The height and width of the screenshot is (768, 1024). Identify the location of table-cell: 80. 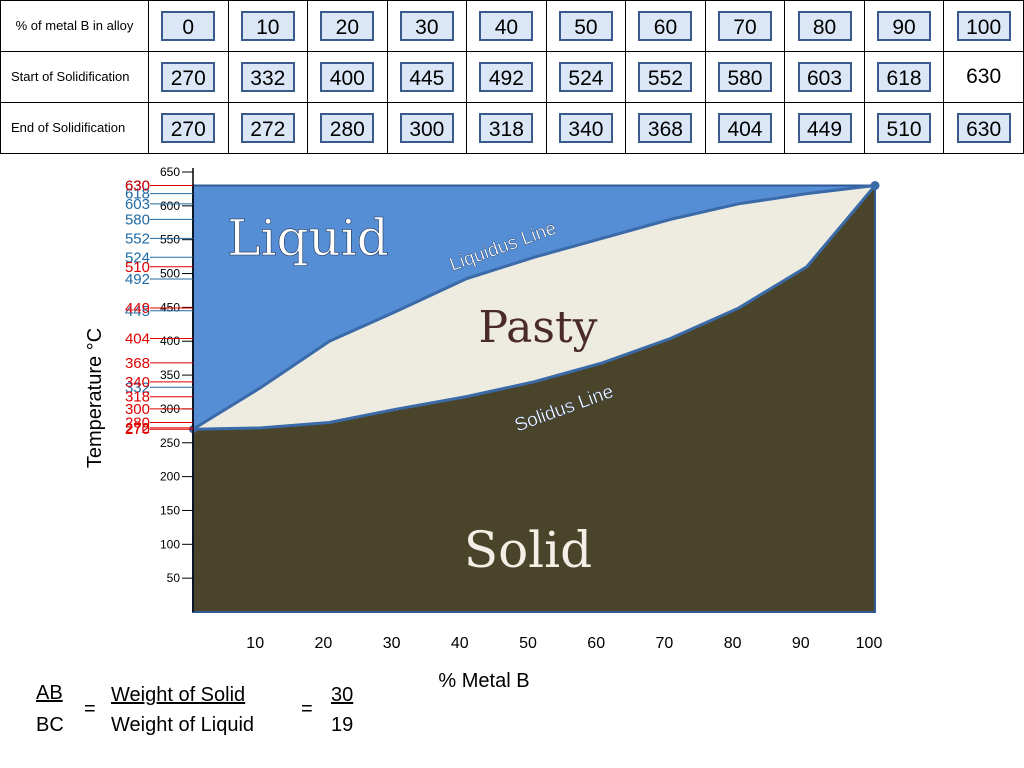
(824, 26).